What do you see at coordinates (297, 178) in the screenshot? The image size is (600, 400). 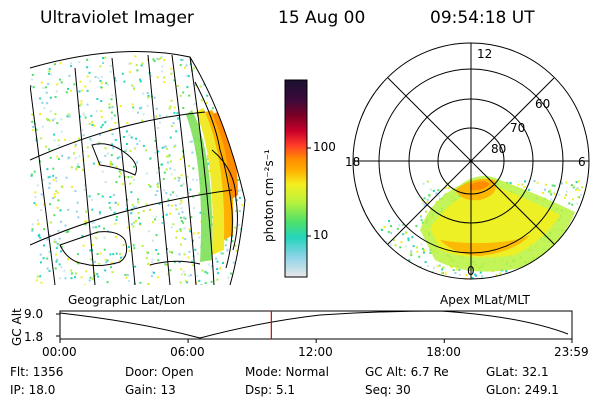 I see `intensity-colorbar` at bounding box center [297, 178].